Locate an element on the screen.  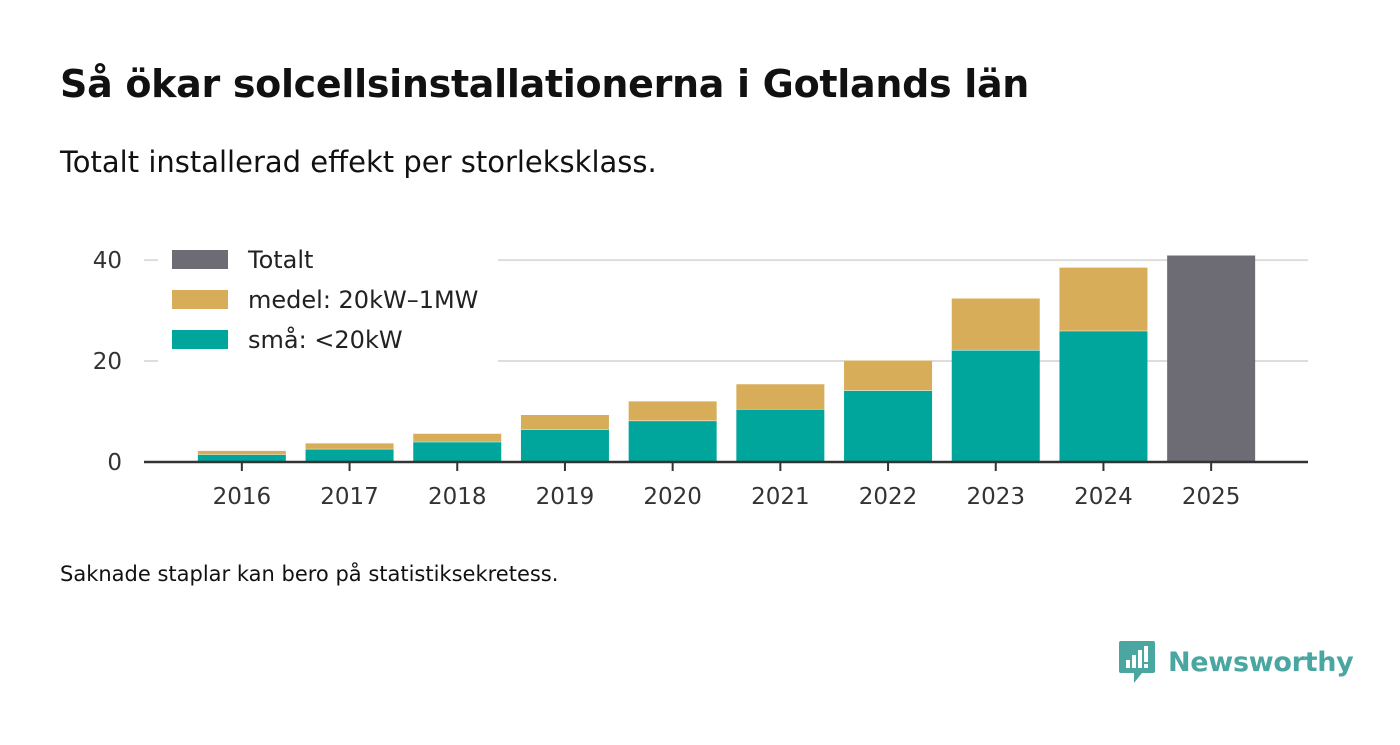
bar-small-2019 is located at coordinates (564, 445).